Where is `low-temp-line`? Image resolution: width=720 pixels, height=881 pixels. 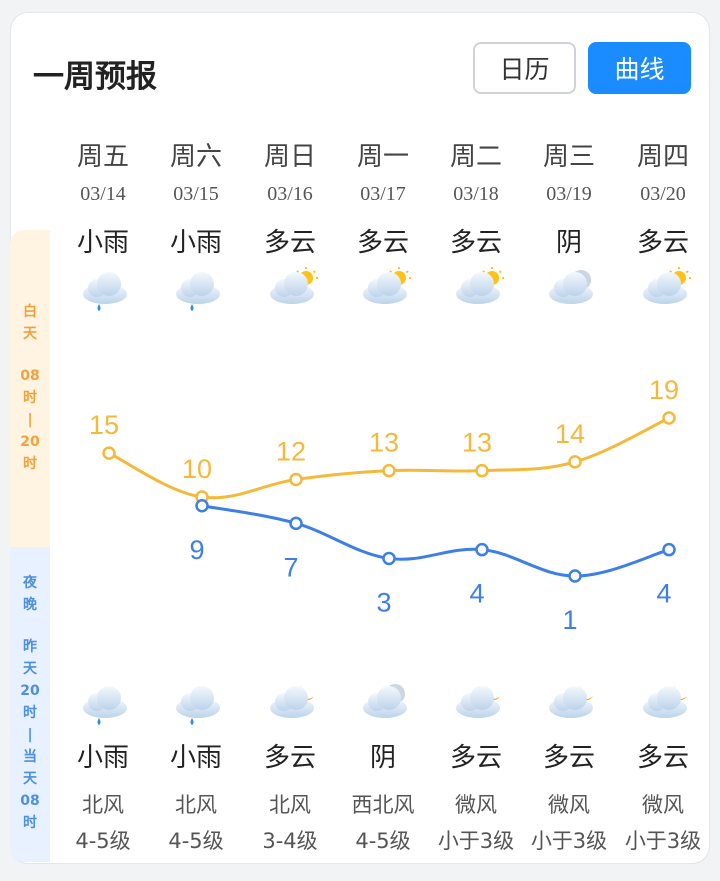 low-temp-line is located at coordinates (435, 541).